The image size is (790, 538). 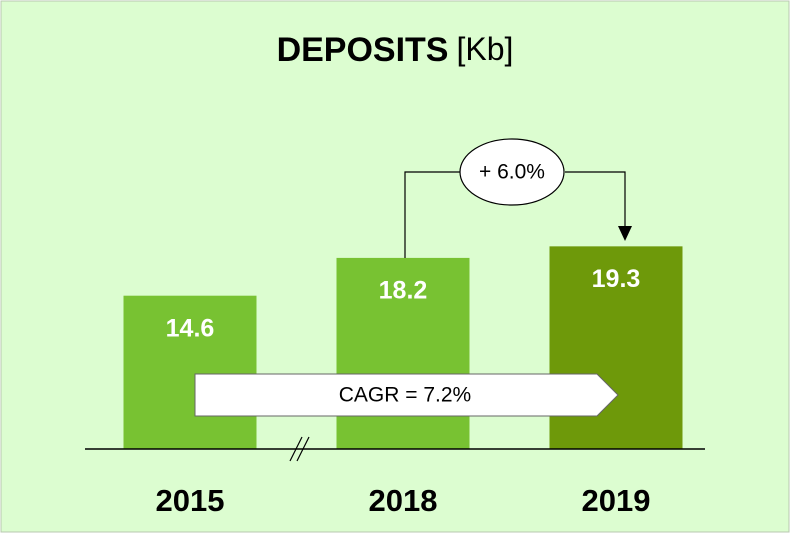 What do you see at coordinates (485, 49) in the screenshot?
I see `title-unit: [Kb]` at bounding box center [485, 49].